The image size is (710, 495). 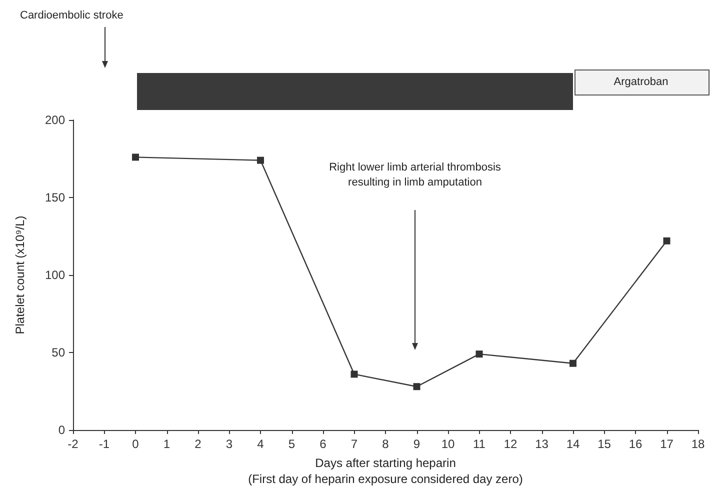 I want to click on x-tick-label: 4, so click(x=260, y=444).